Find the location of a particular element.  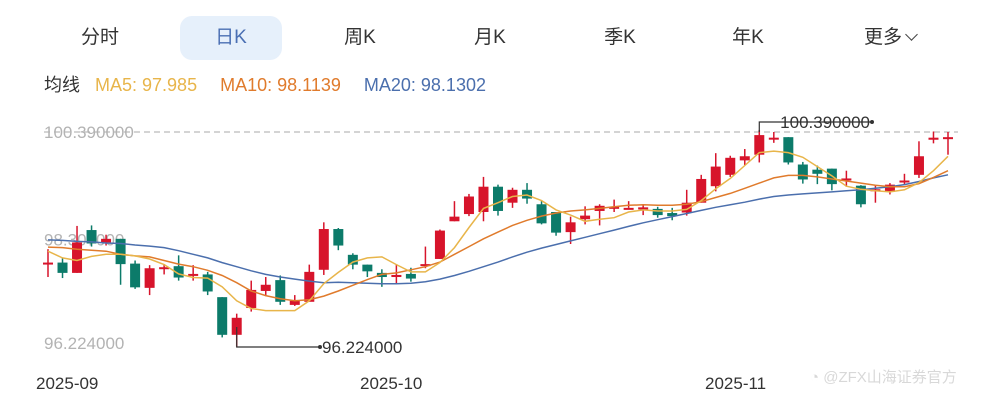

tab-label: 年K is located at coordinates (748, 37).